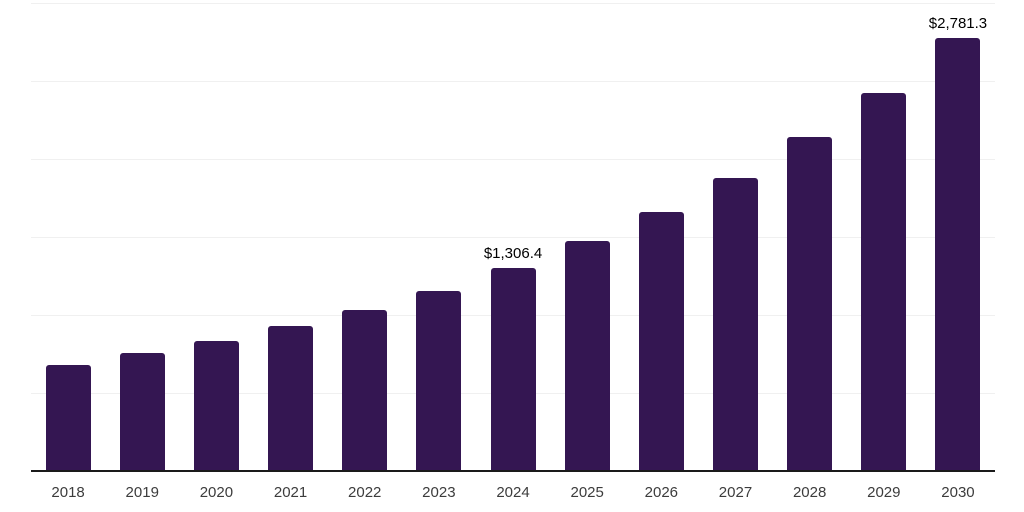  What do you see at coordinates (365, 492) in the screenshot?
I see `x-tick-2022: 2022` at bounding box center [365, 492].